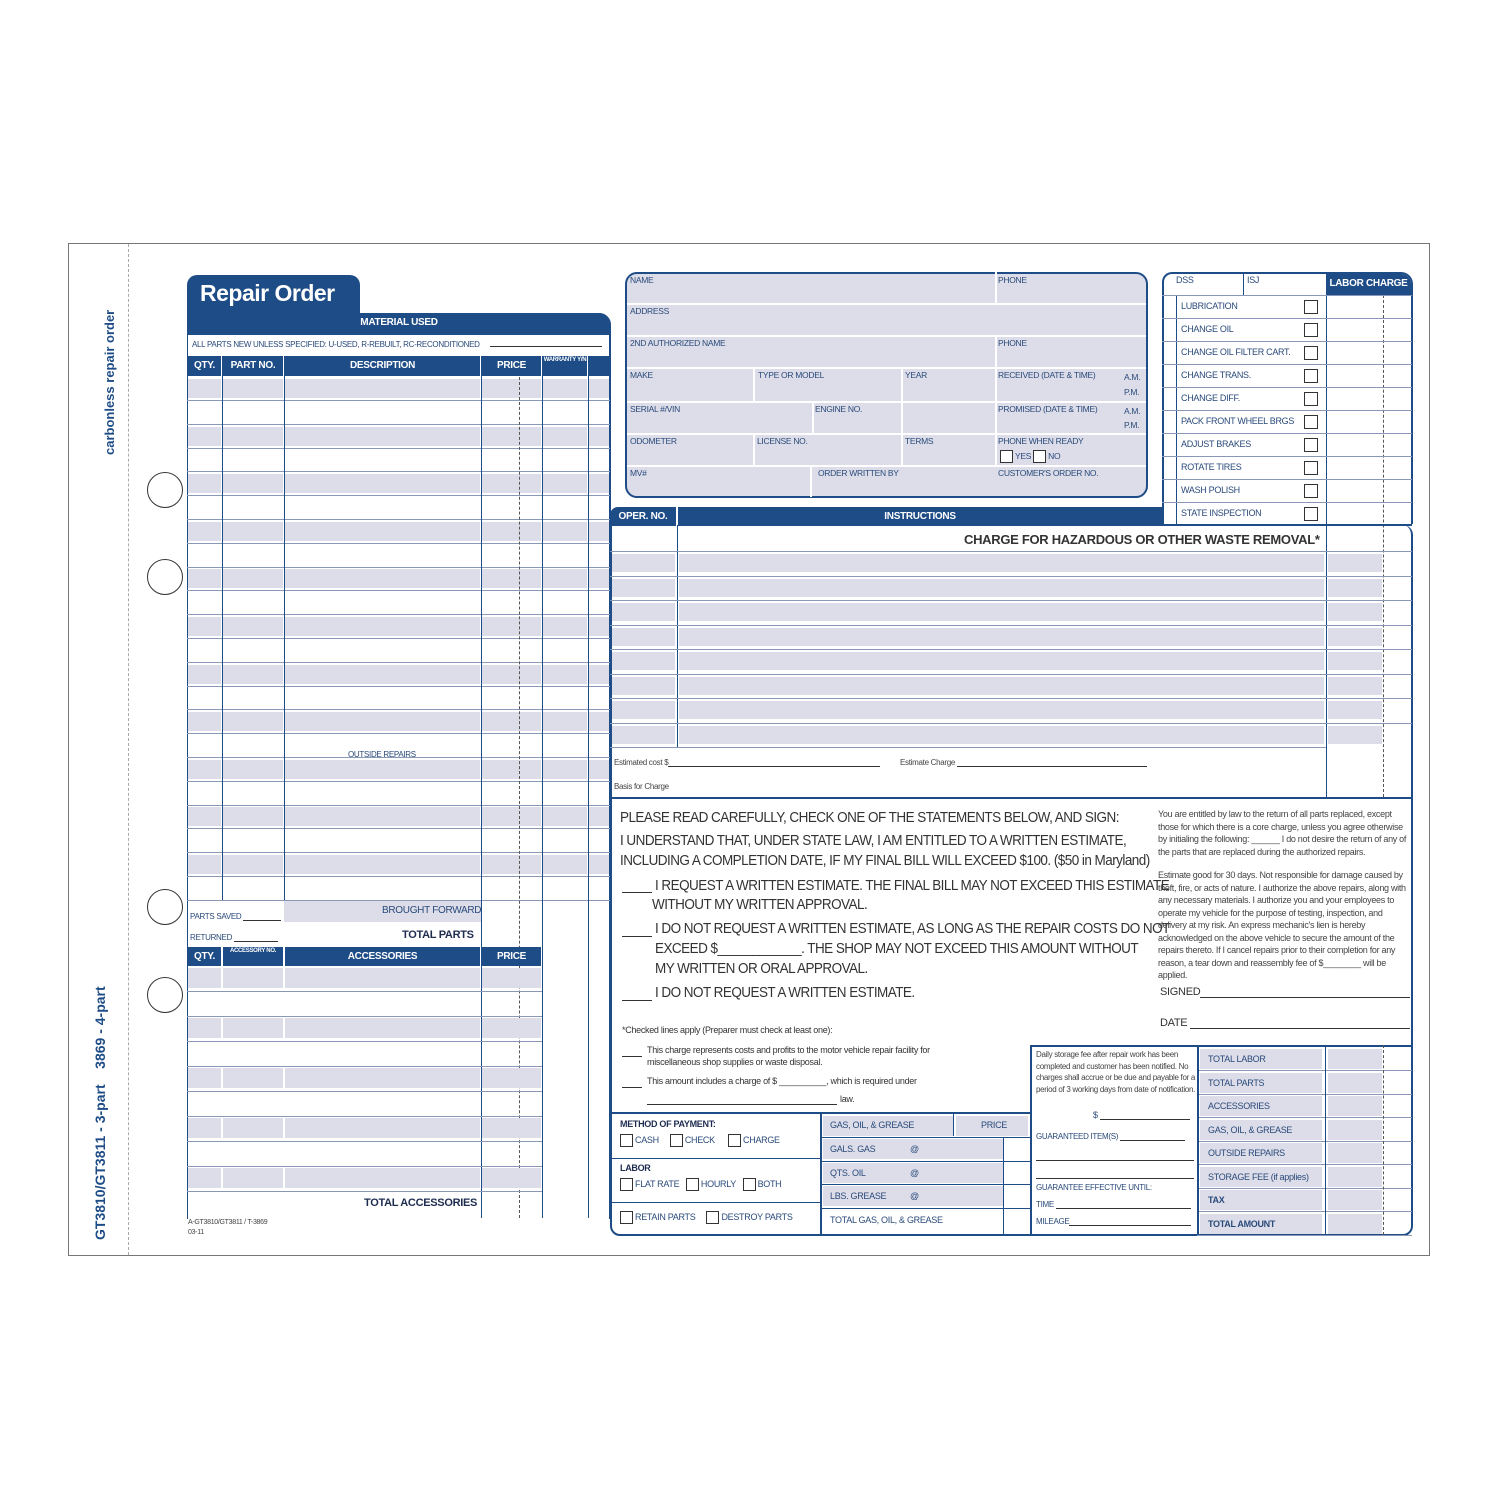 This screenshot has width=1500, height=1500. Describe the element at coordinates (678, 343) in the screenshot. I see `customer-field-auth: 2ND AUTHORIZED NAME` at that location.